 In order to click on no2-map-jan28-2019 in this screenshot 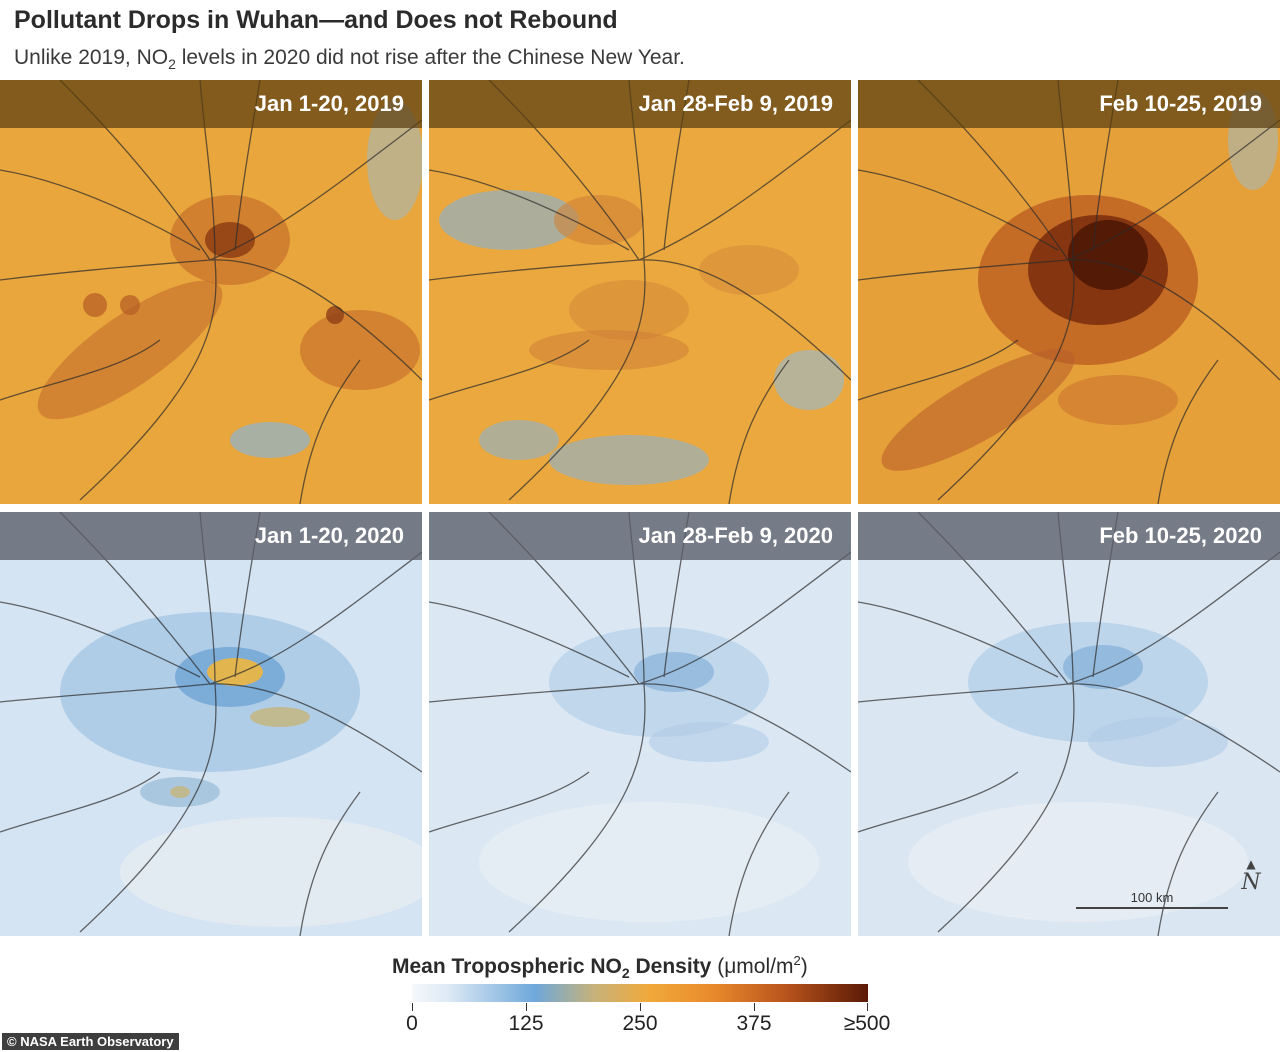, I will do `click(640, 292)`.